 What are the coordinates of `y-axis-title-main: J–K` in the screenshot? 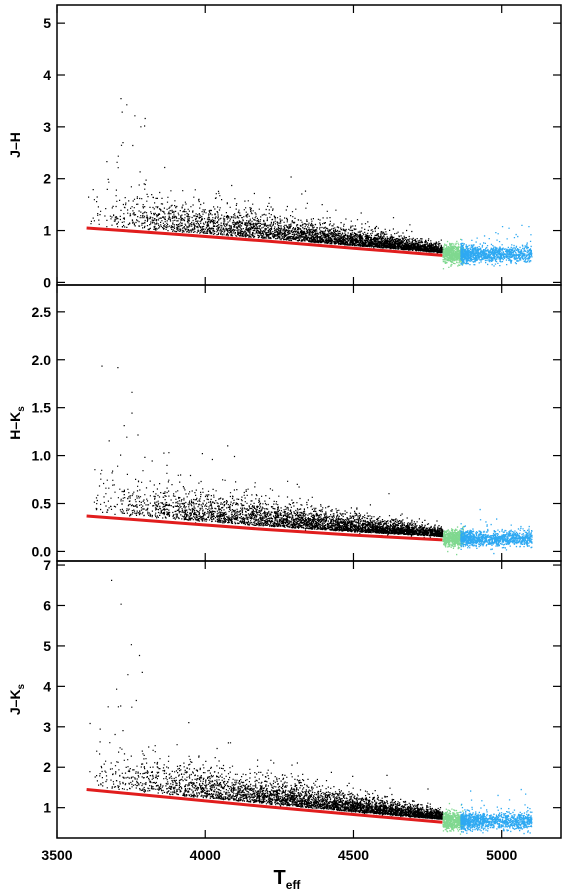 It's located at (15, 702).